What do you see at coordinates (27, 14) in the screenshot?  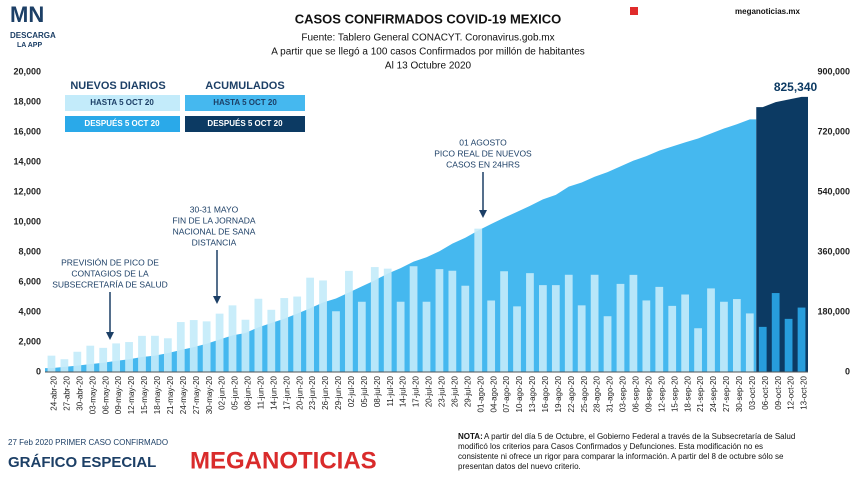 I see `logo: MN` at bounding box center [27, 14].